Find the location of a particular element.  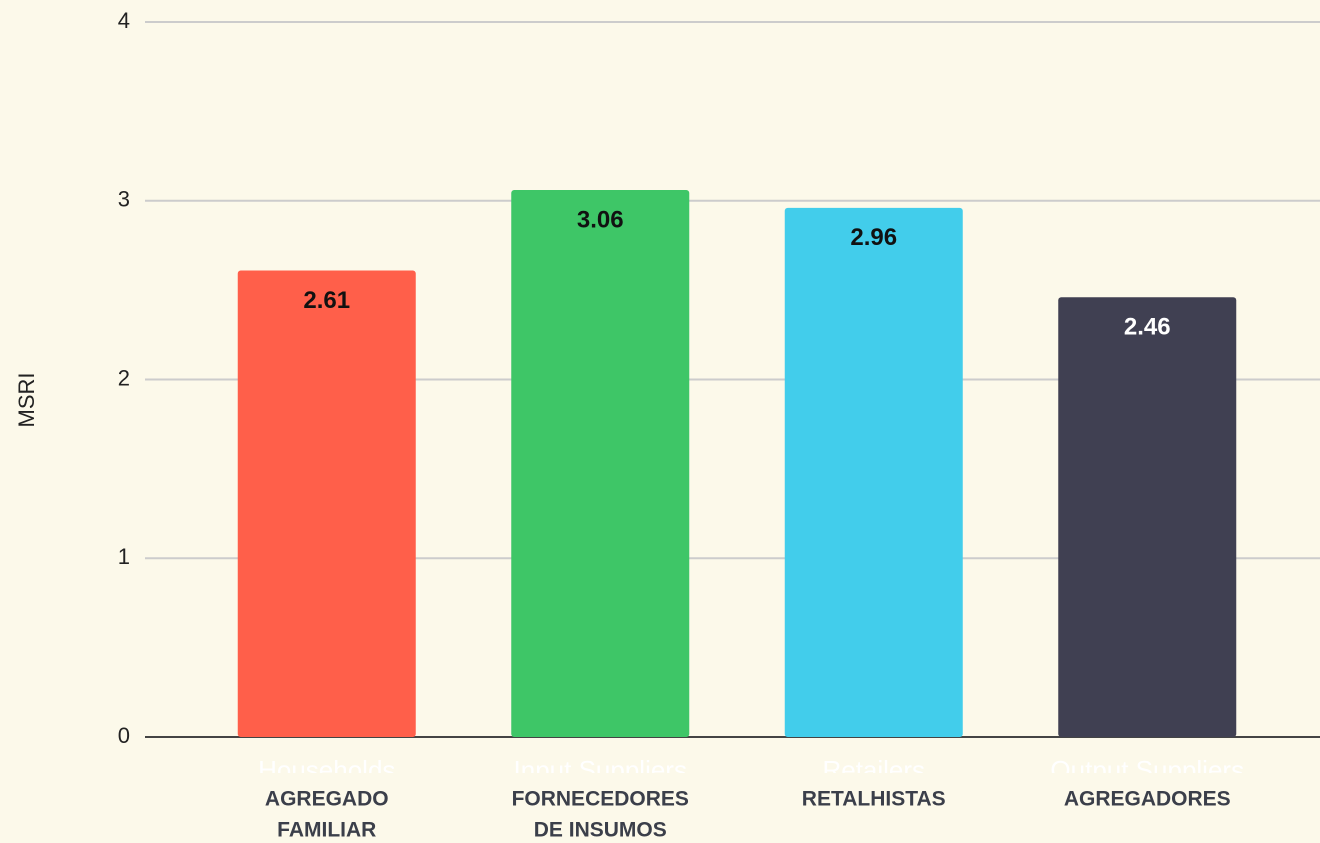

category-label: AGREGADO is located at coordinates (327, 799).